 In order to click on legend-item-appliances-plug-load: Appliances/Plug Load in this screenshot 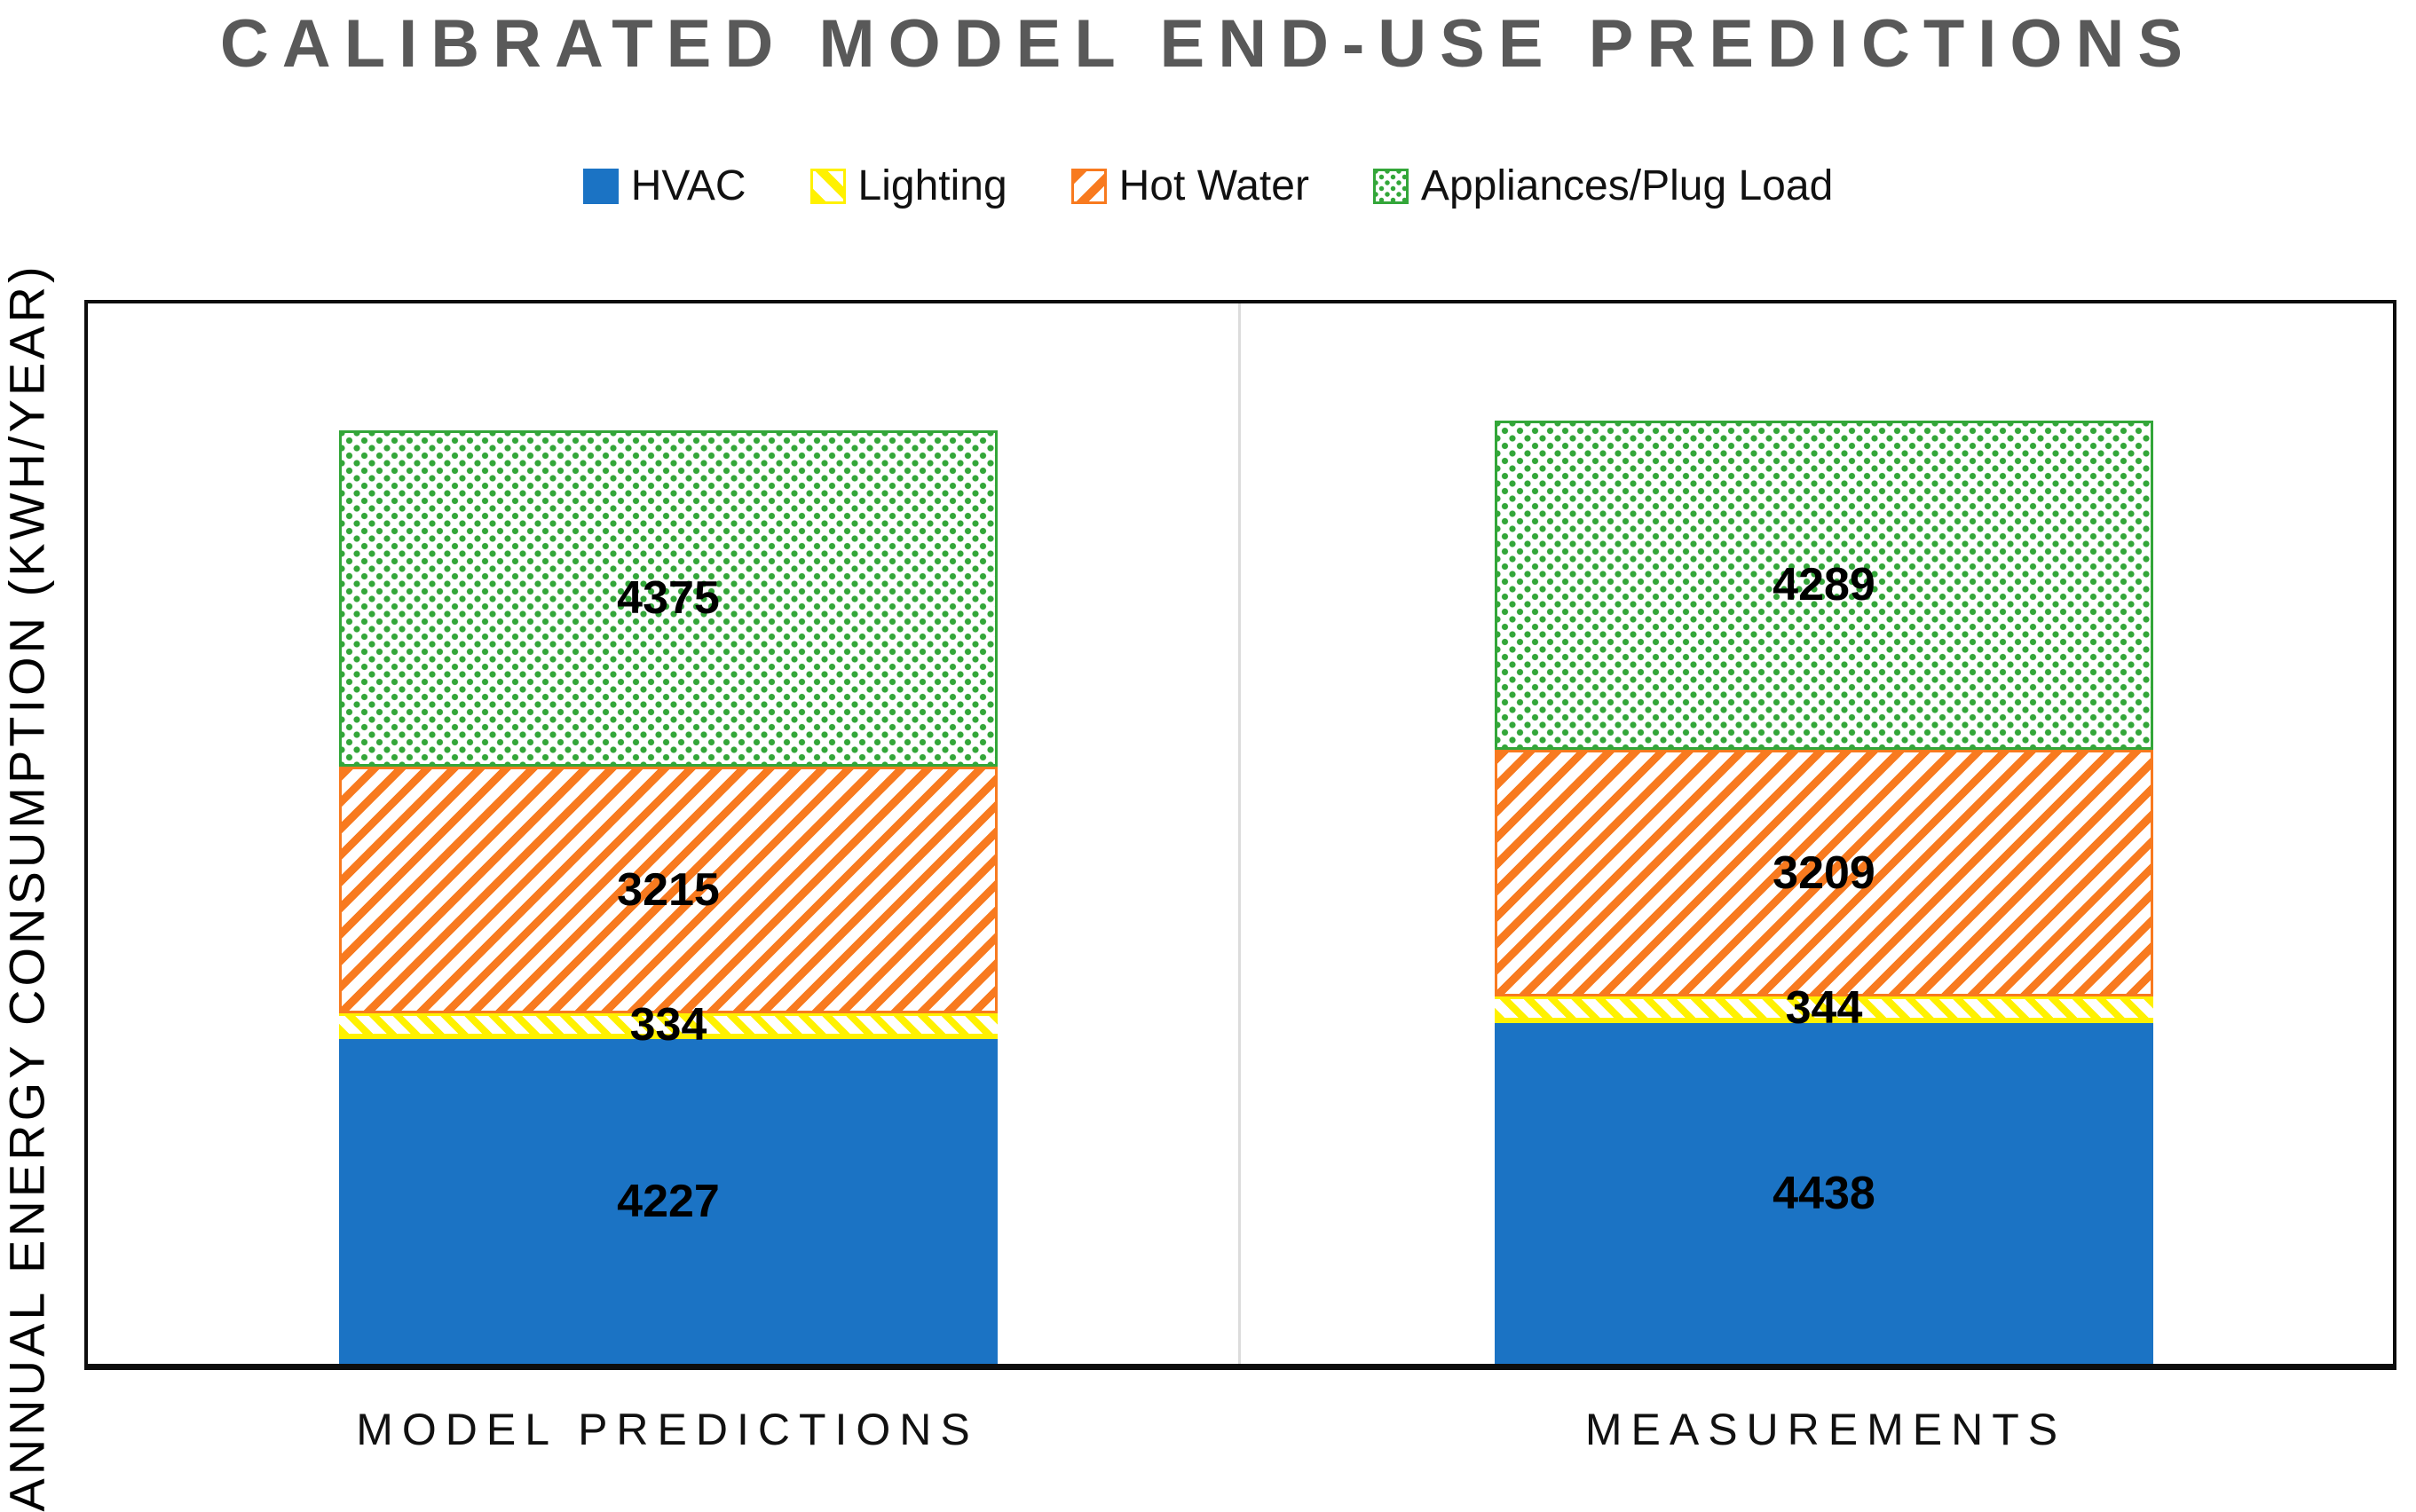, I will do `click(1603, 185)`.